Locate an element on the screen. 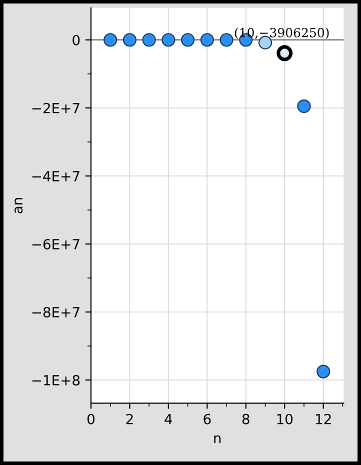 This screenshot has width=361, height=465. x-axis-title: n is located at coordinates (217, 439).